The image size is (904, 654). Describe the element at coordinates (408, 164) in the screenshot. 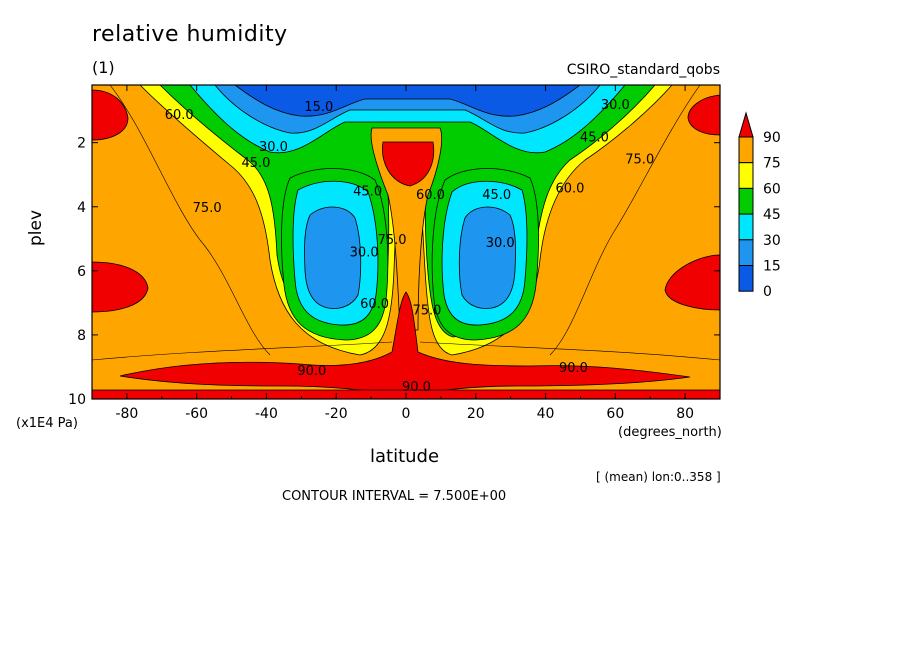

I see `equatorial-red-top` at that location.